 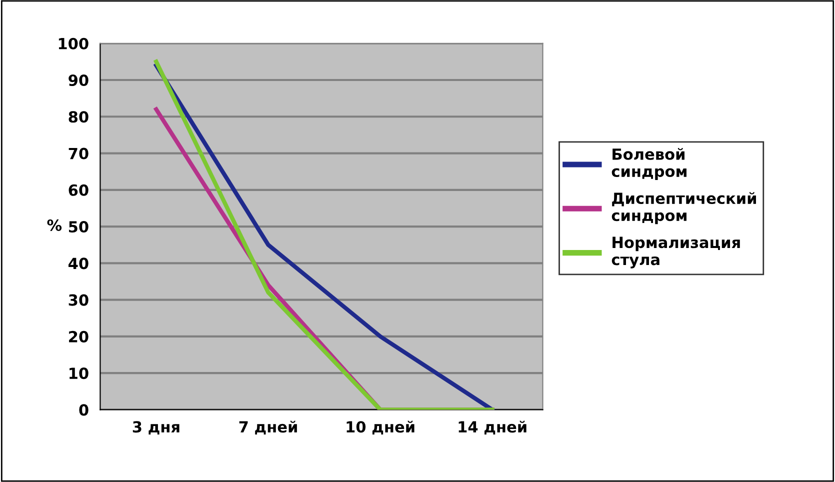 I want to click on x-tick-label: 3 дня, so click(x=156, y=428).